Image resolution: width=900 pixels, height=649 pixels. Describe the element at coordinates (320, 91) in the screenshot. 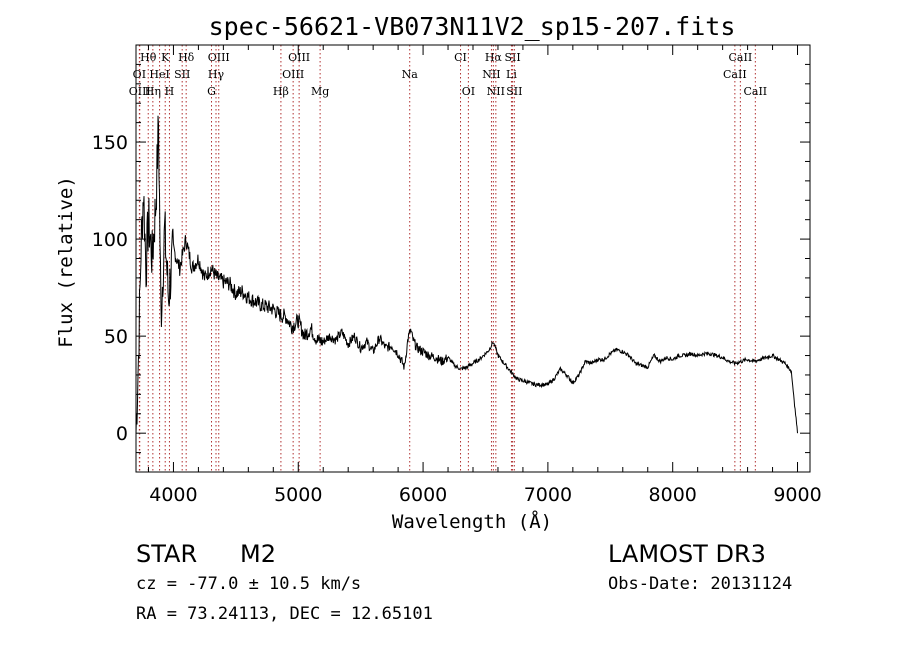

I see `line-label: Mg` at that location.